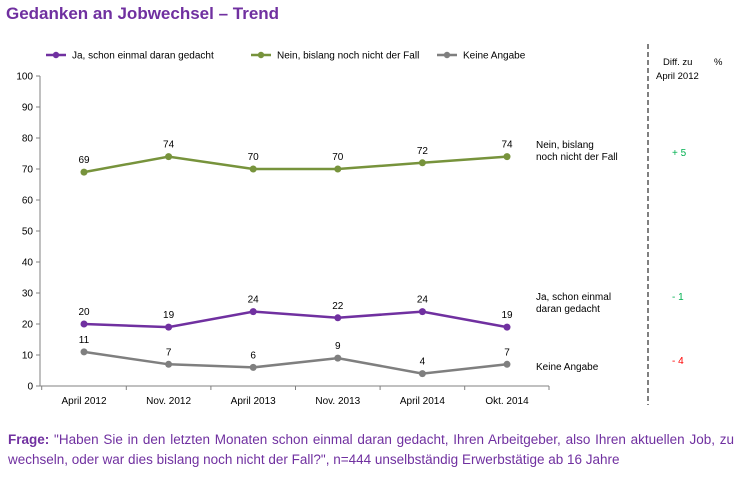 The height and width of the screenshot is (478, 756). What do you see at coordinates (84, 160) in the screenshot?
I see `data-label: 69` at bounding box center [84, 160].